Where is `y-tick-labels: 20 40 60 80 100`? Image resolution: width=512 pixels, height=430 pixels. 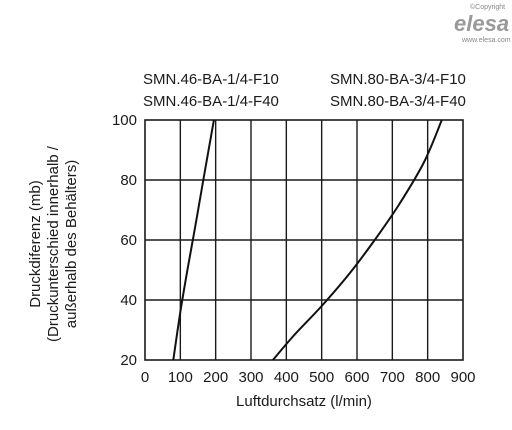
y-tick-labels: 20 40 60 80 100 is located at coordinates (124, 240).